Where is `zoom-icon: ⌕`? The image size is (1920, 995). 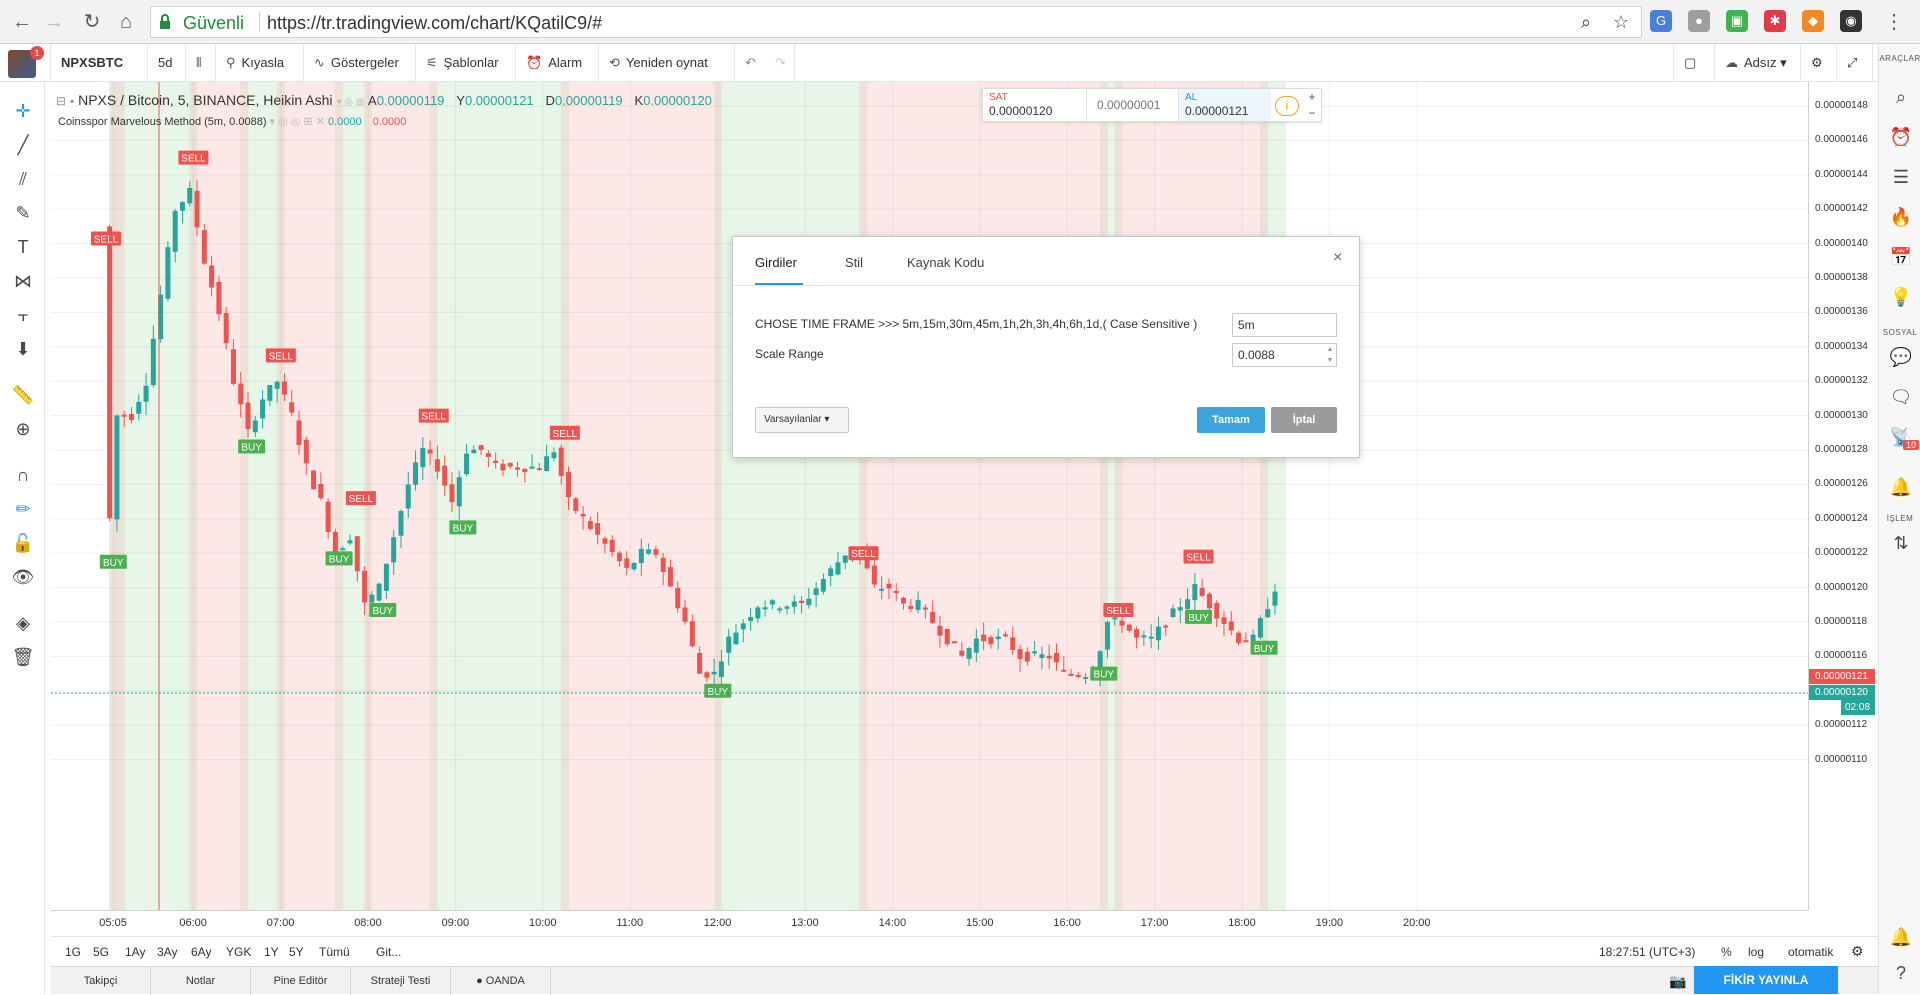 zoom-icon: ⌕ is located at coordinates (1586, 22).